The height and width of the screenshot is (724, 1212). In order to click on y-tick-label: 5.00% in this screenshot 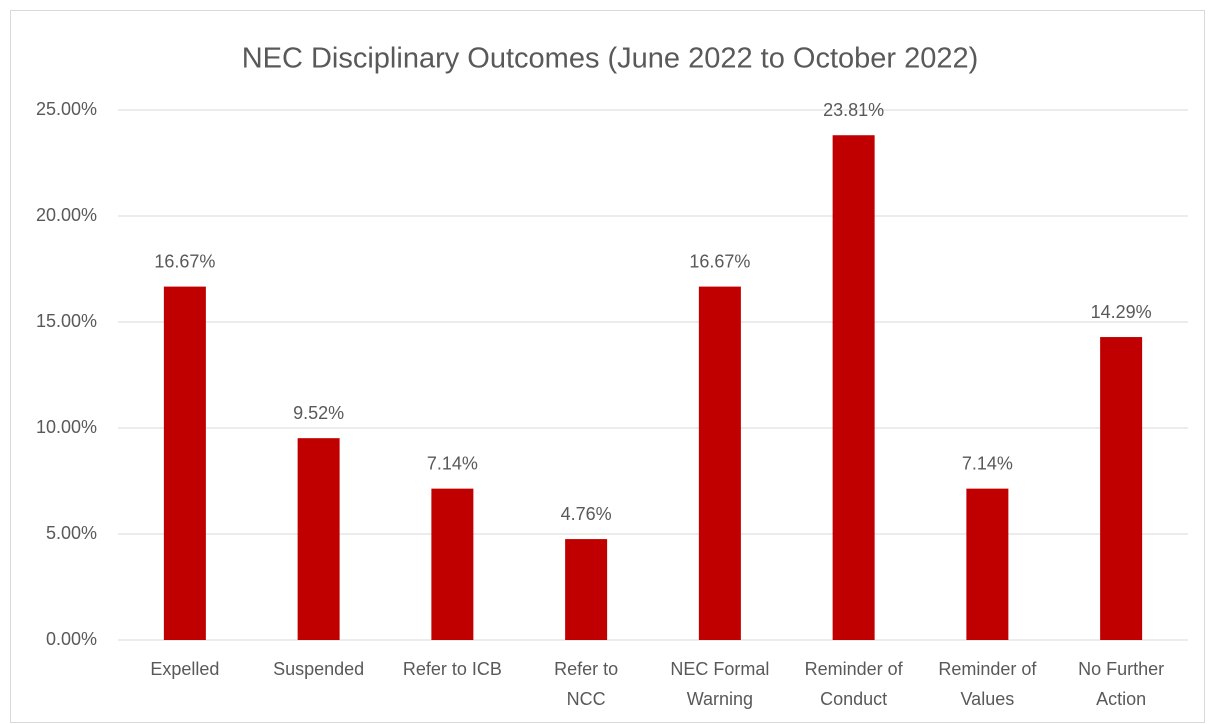, I will do `click(71, 533)`.